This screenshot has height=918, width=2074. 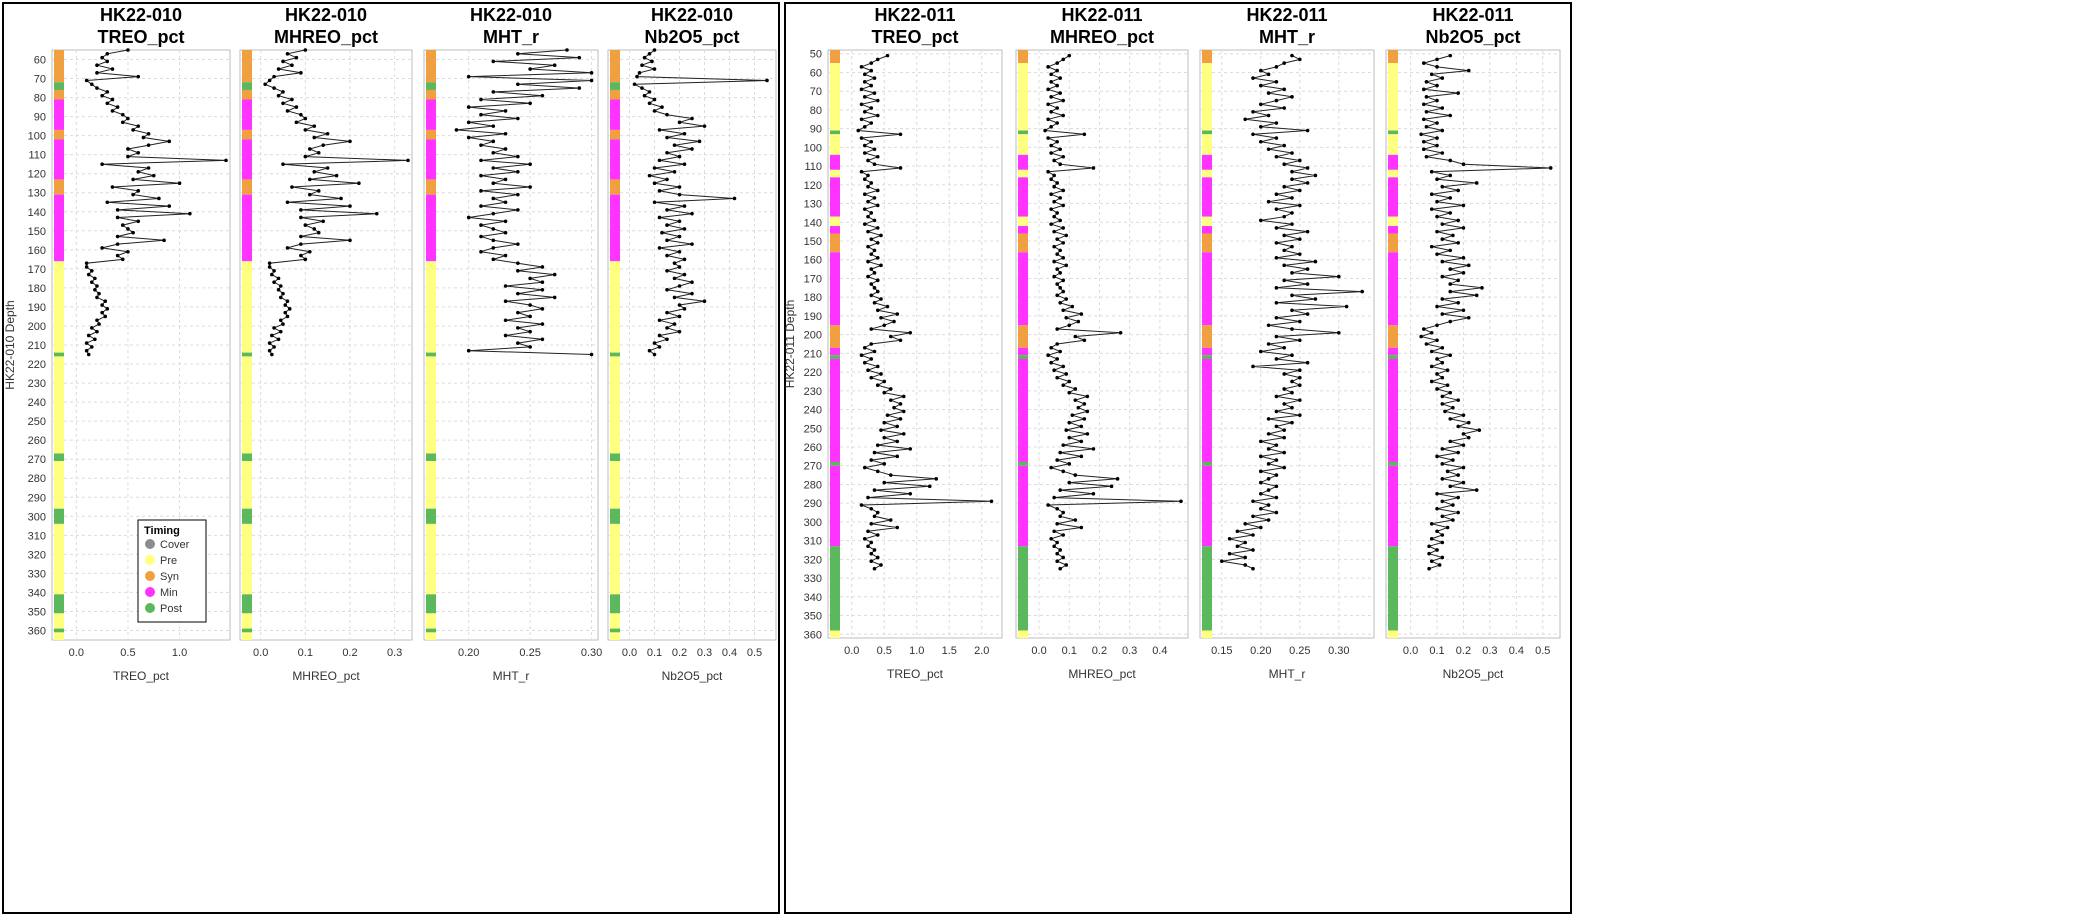 What do you see at coordinates (813, 336) in the screenshot?
I see `depth-tick-label: 200` at bounding box center [813, 336].